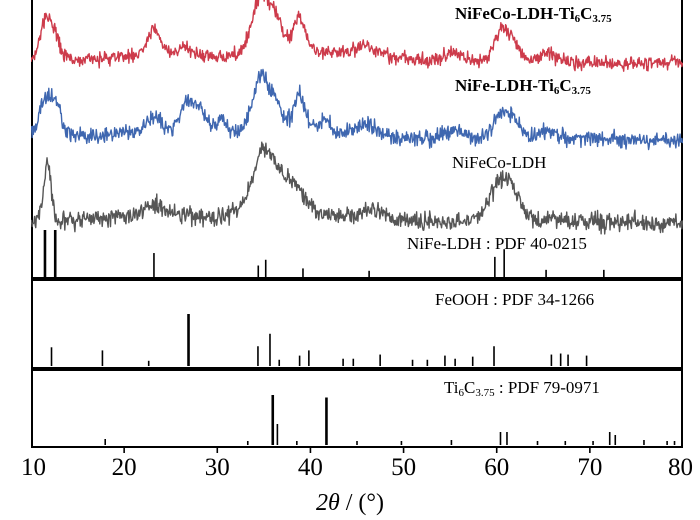 The height and width of the screenshot is (520, 700). What do you see at coordinates (497, 467) in the screenshot?
I see `x-tick-label-60: 60` at bounding box center [497, 467].